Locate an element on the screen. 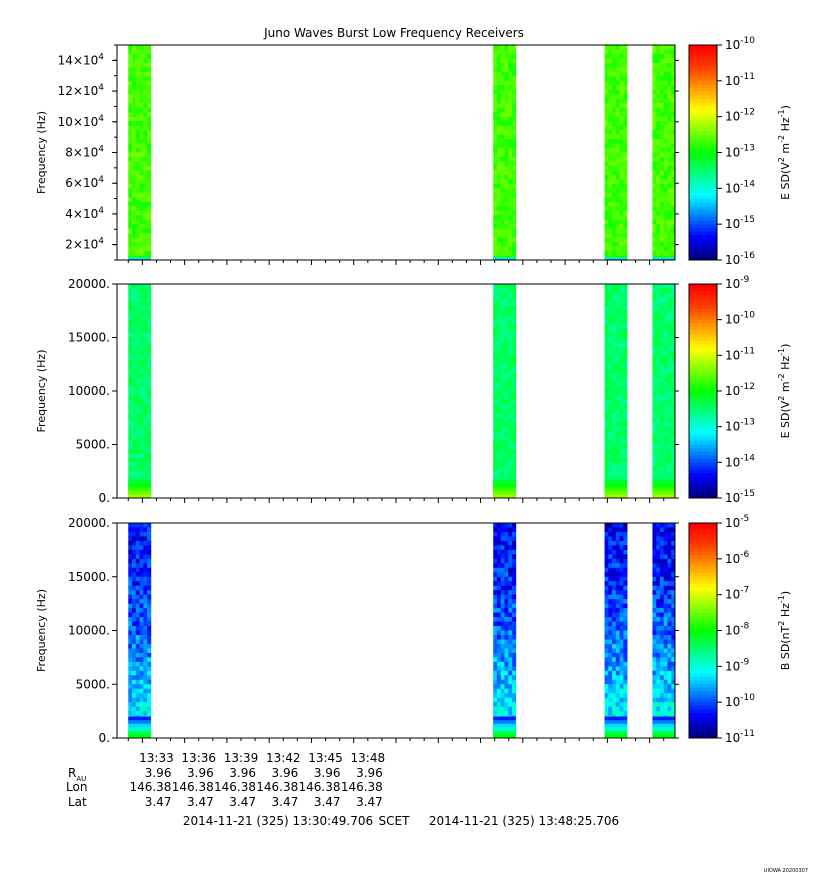  y-tick-label: 10×104 is located at coordinates (81, 121).